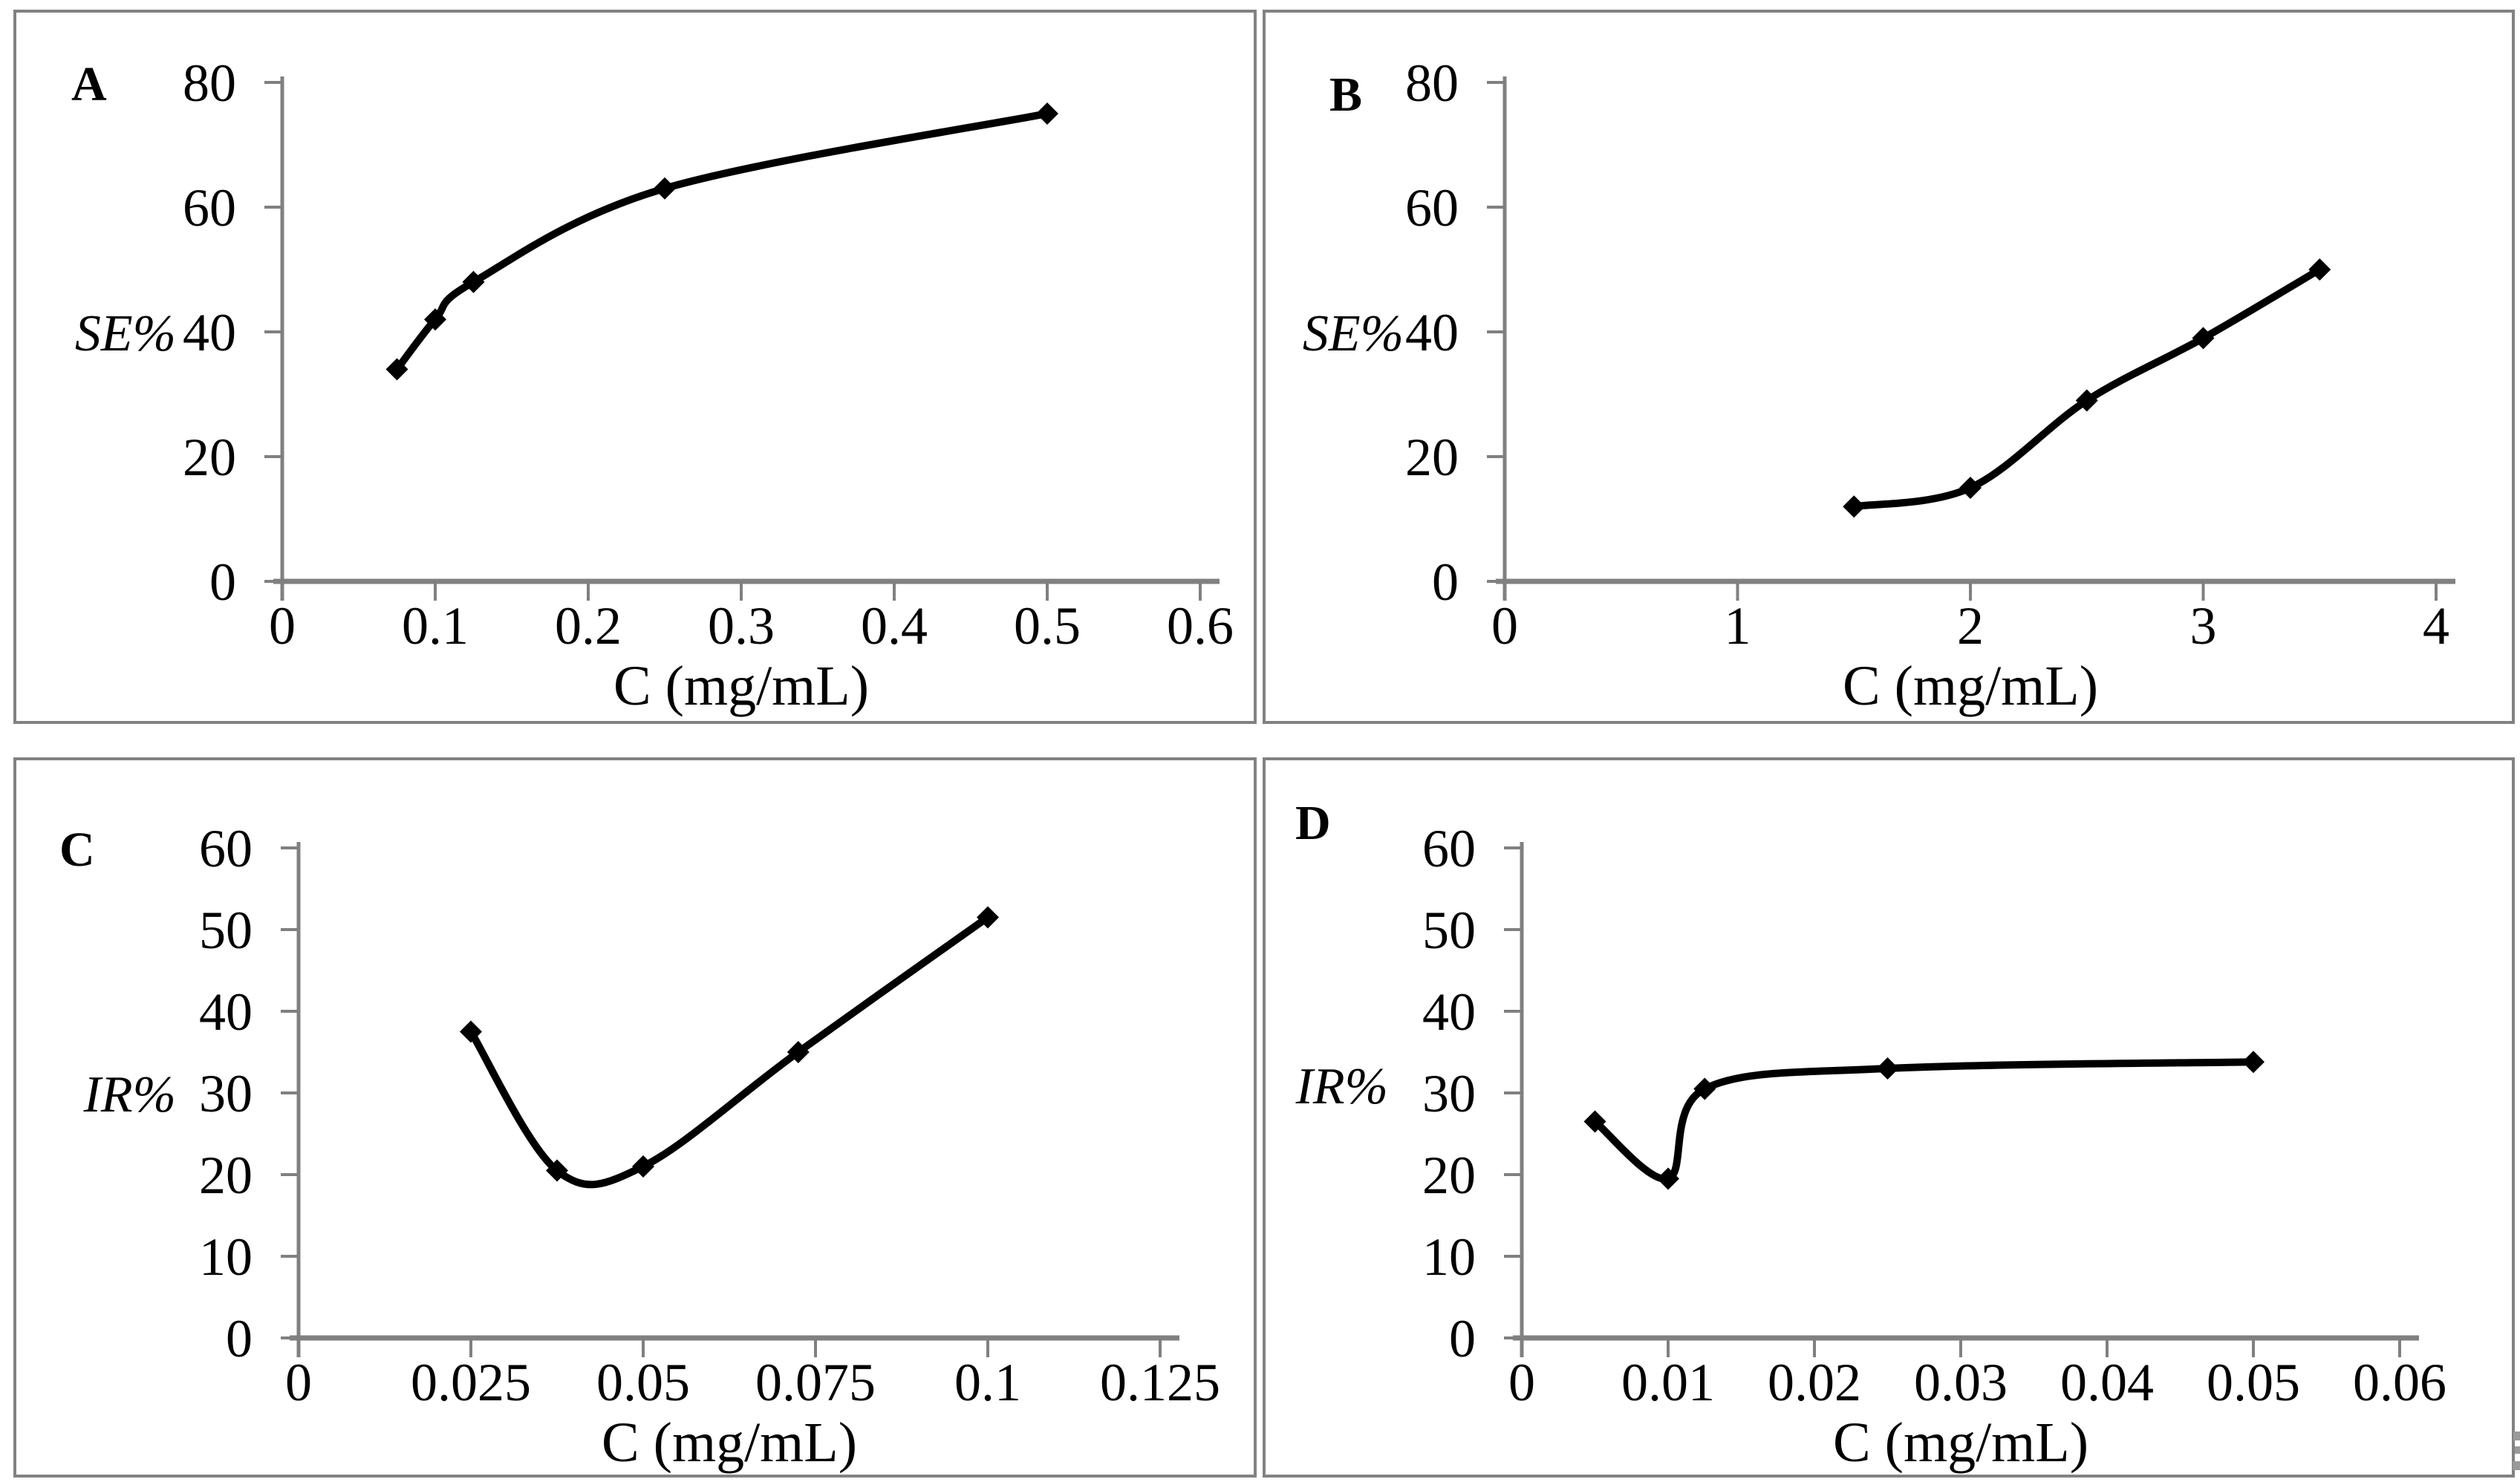 The height and width of the screenshot is (1482, 2520). I want to click on x-tick-label: 0.01, so click(1668, 1383).